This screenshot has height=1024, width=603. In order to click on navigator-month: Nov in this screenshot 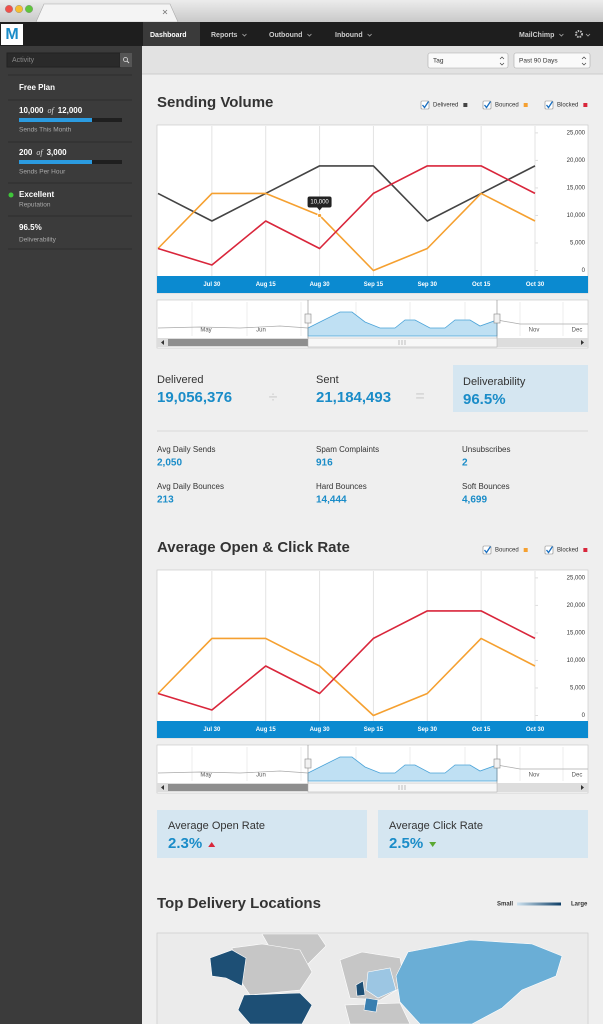, I will do `click(534, 776)`.